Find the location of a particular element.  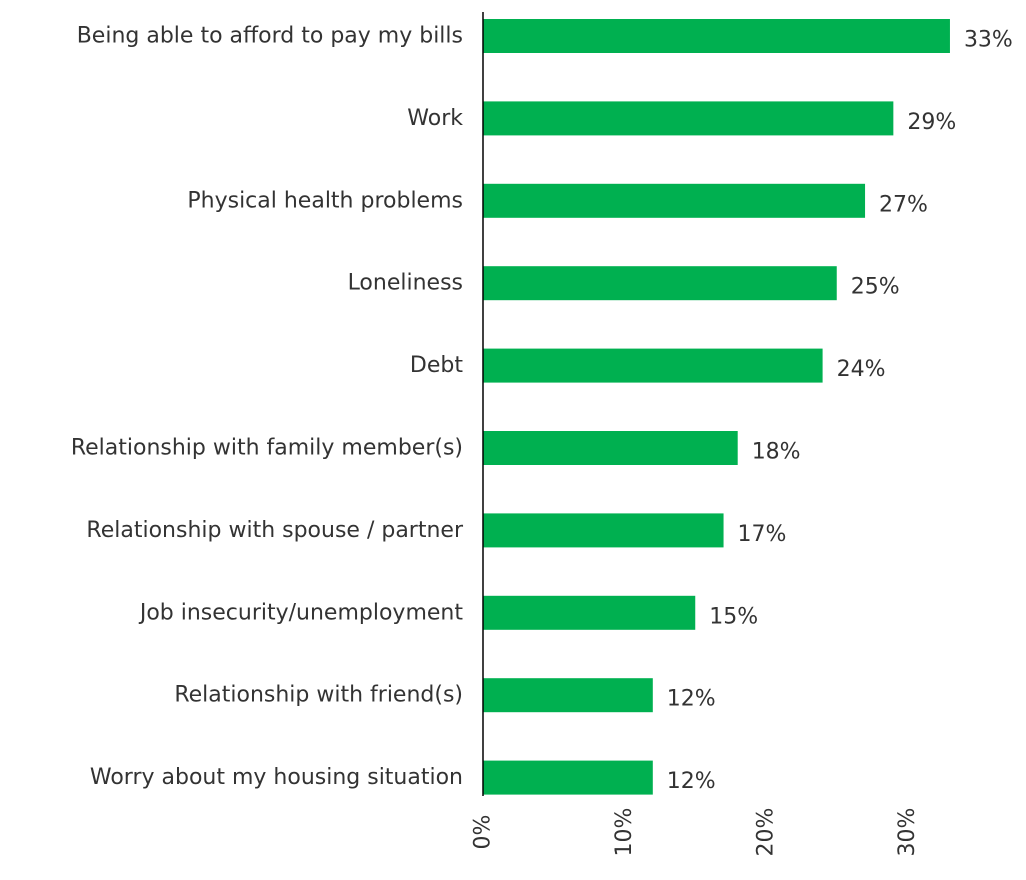

value-label-2: 27% is located at coordinates (903, 204).